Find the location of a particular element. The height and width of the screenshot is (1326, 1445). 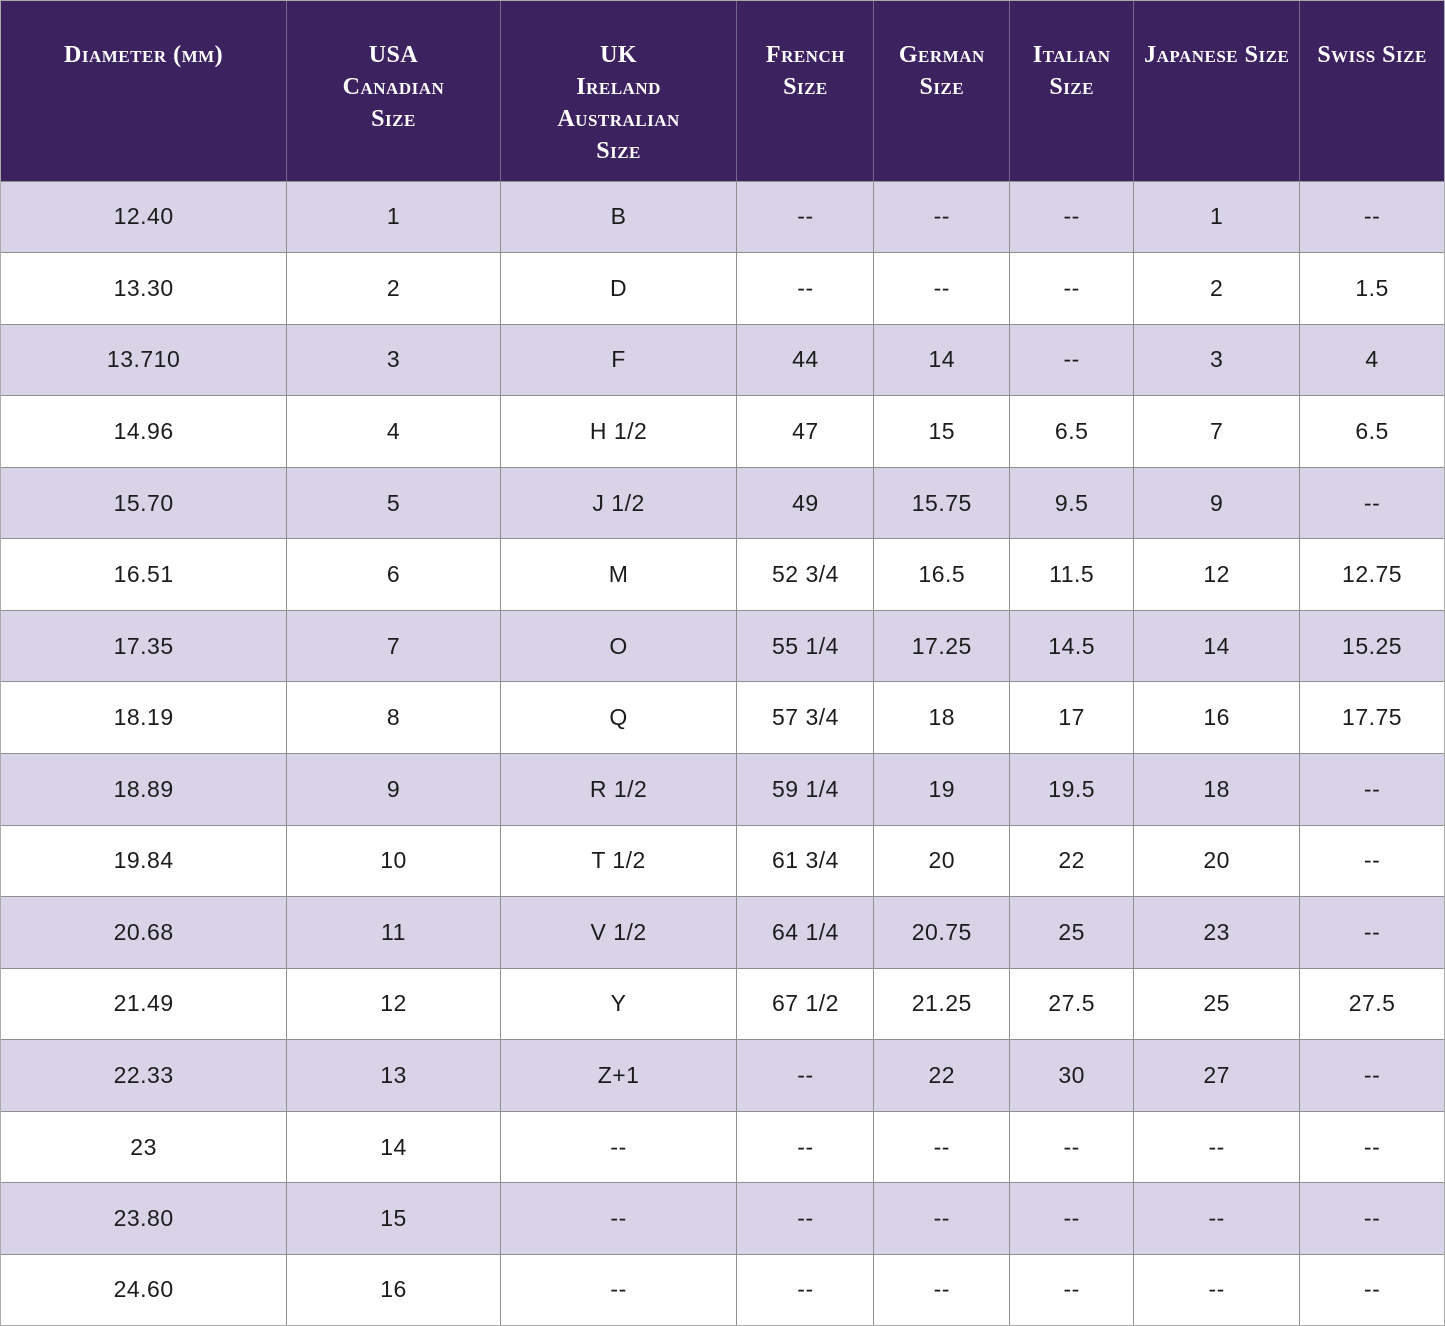

table-cell-japanese: 12 is located at coordinates (1217, 574).